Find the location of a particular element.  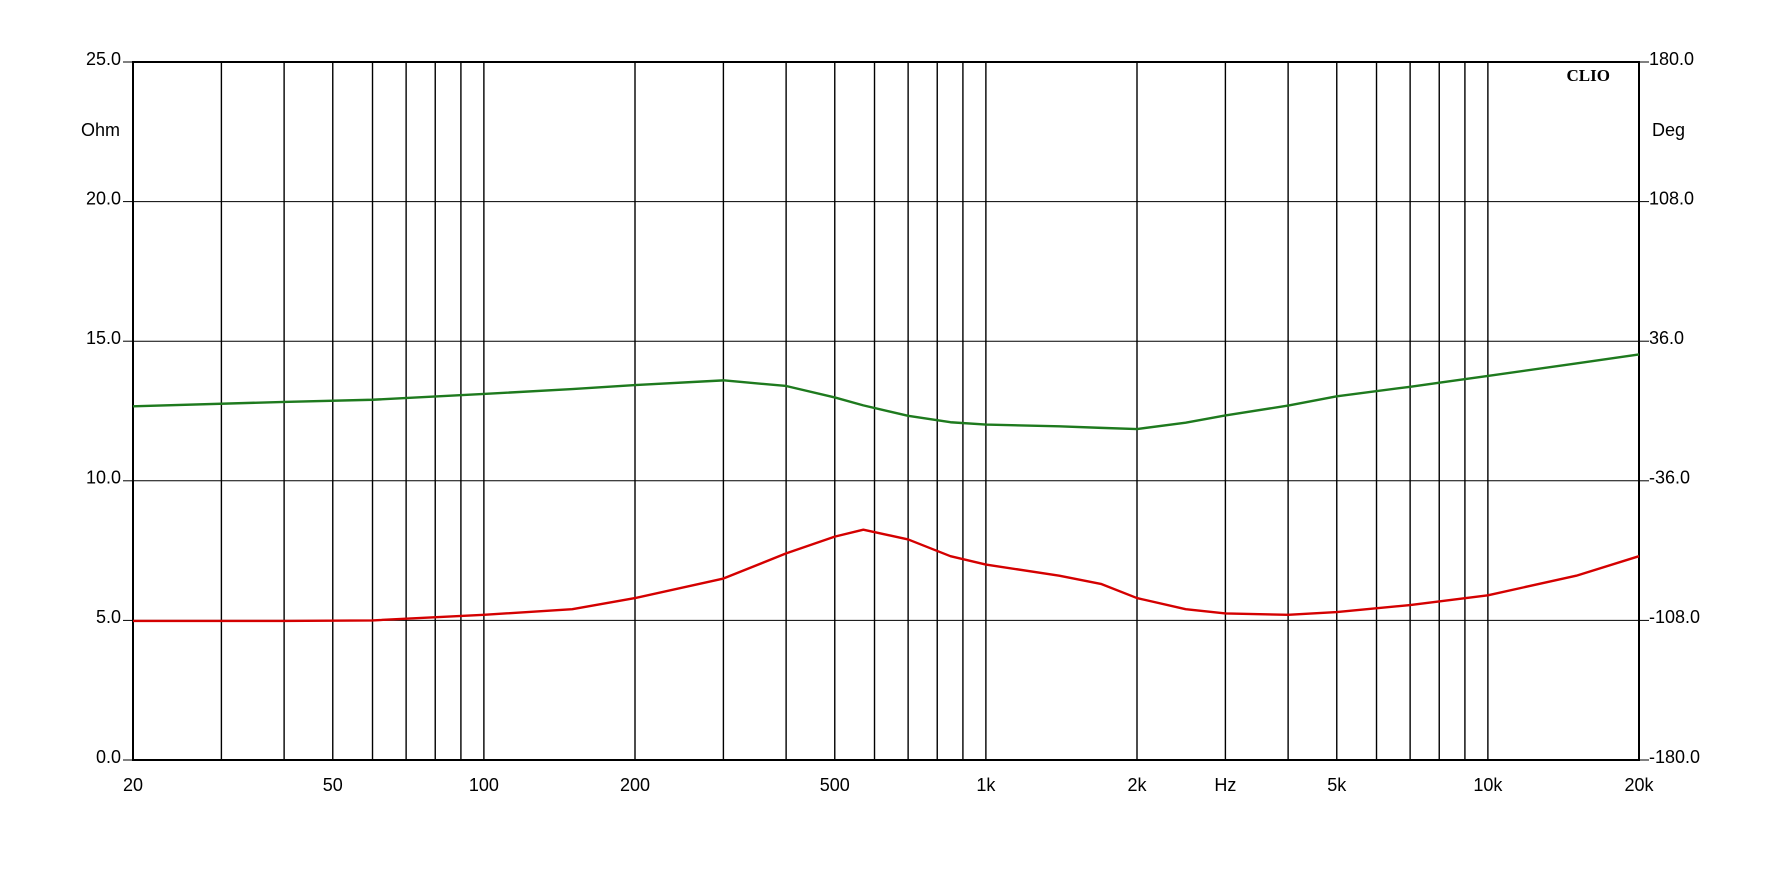

y-tick-label: 20.0 is located at coordinates (103, 198).